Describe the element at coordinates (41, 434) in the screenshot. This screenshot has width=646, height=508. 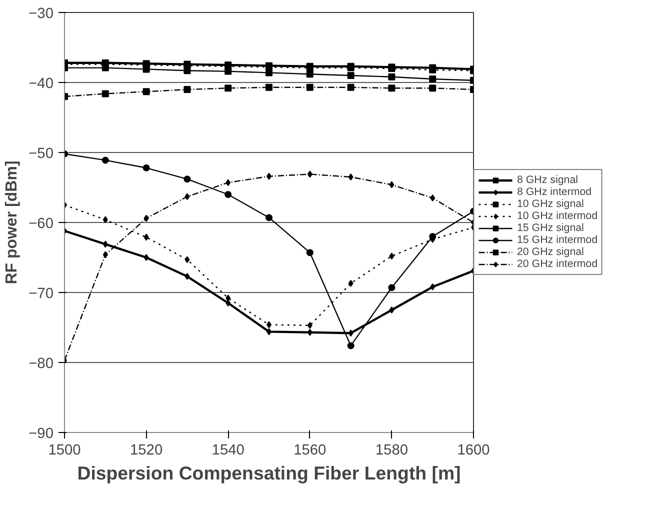
I see `y-tick-label: −90` at that location.